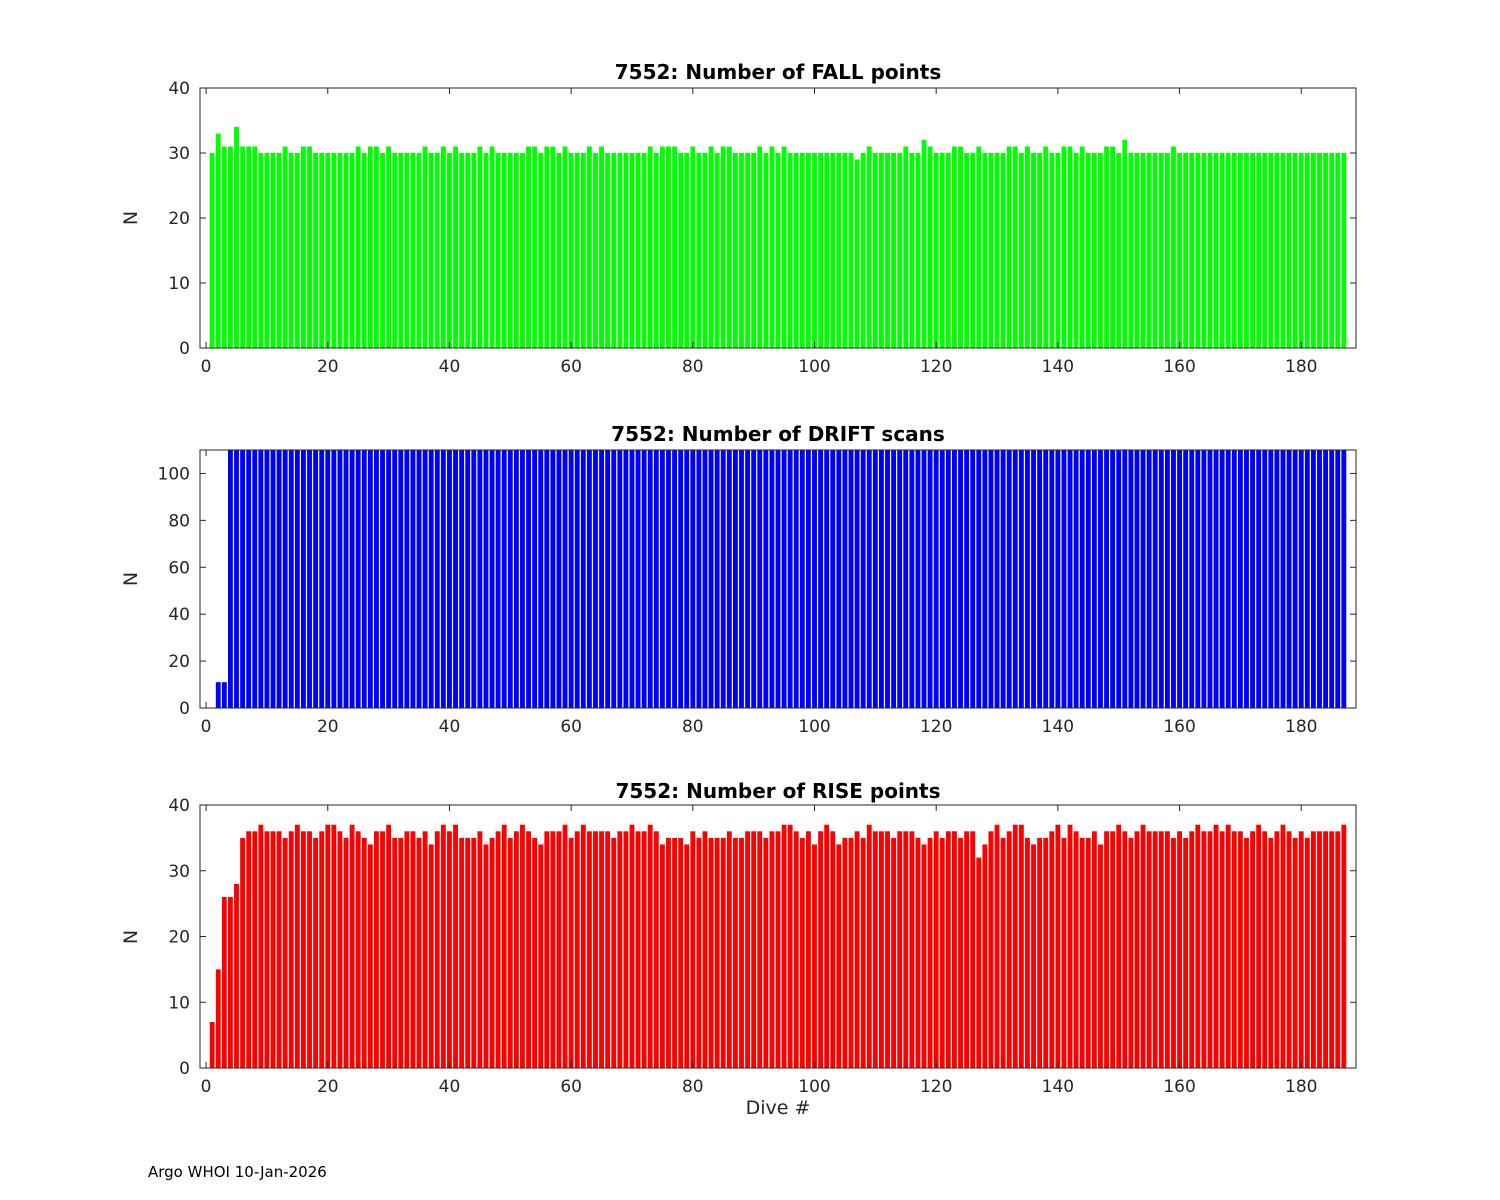 Image resolution: width=1500 pixels, height=1200 pixels. What do you see at coordinates (179, 89) in the screenshot?
I see `y-tick-label: 40` at bounding box center [179, 89].